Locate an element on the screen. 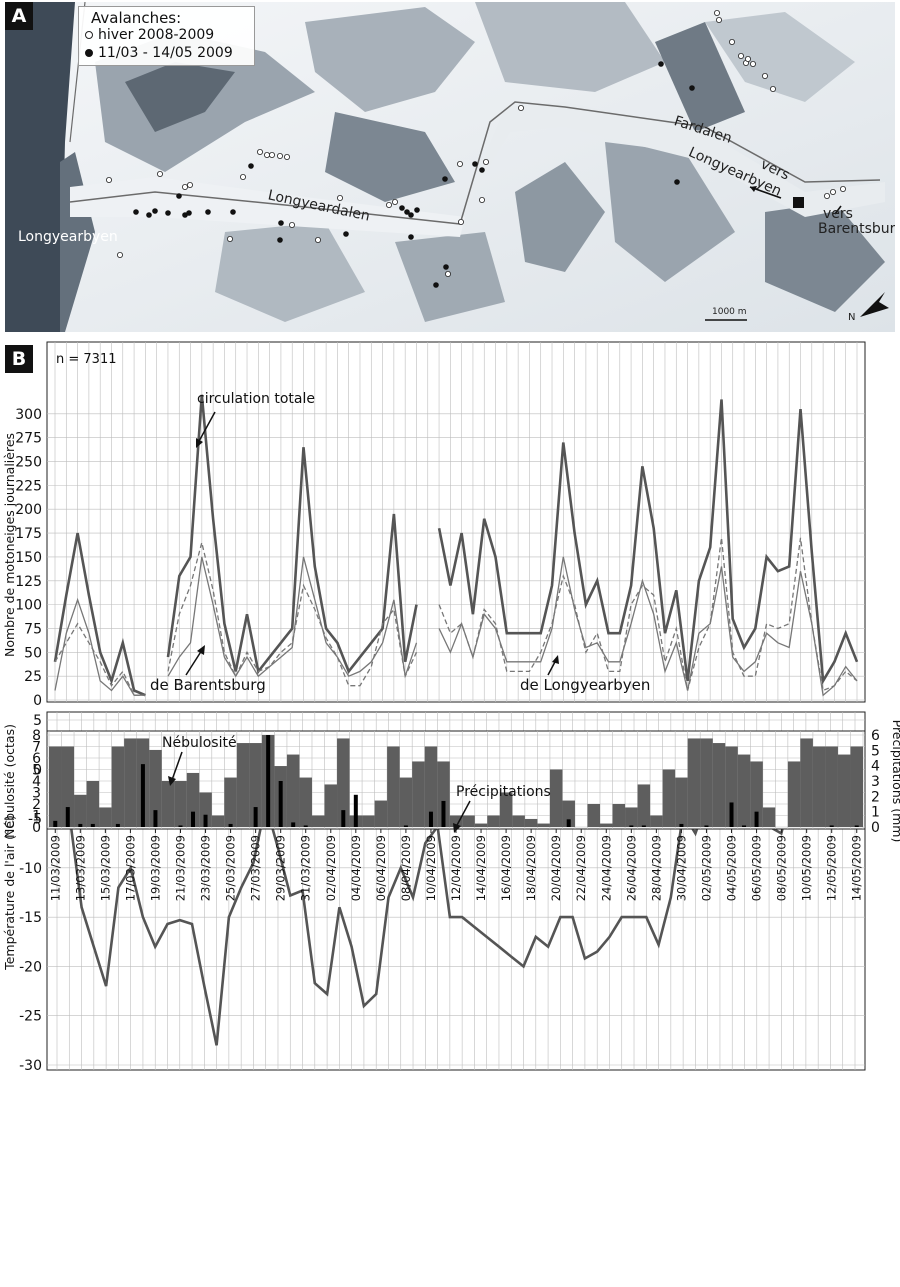  chart-b-ytick: 225 is located at coordinates (28, 486).